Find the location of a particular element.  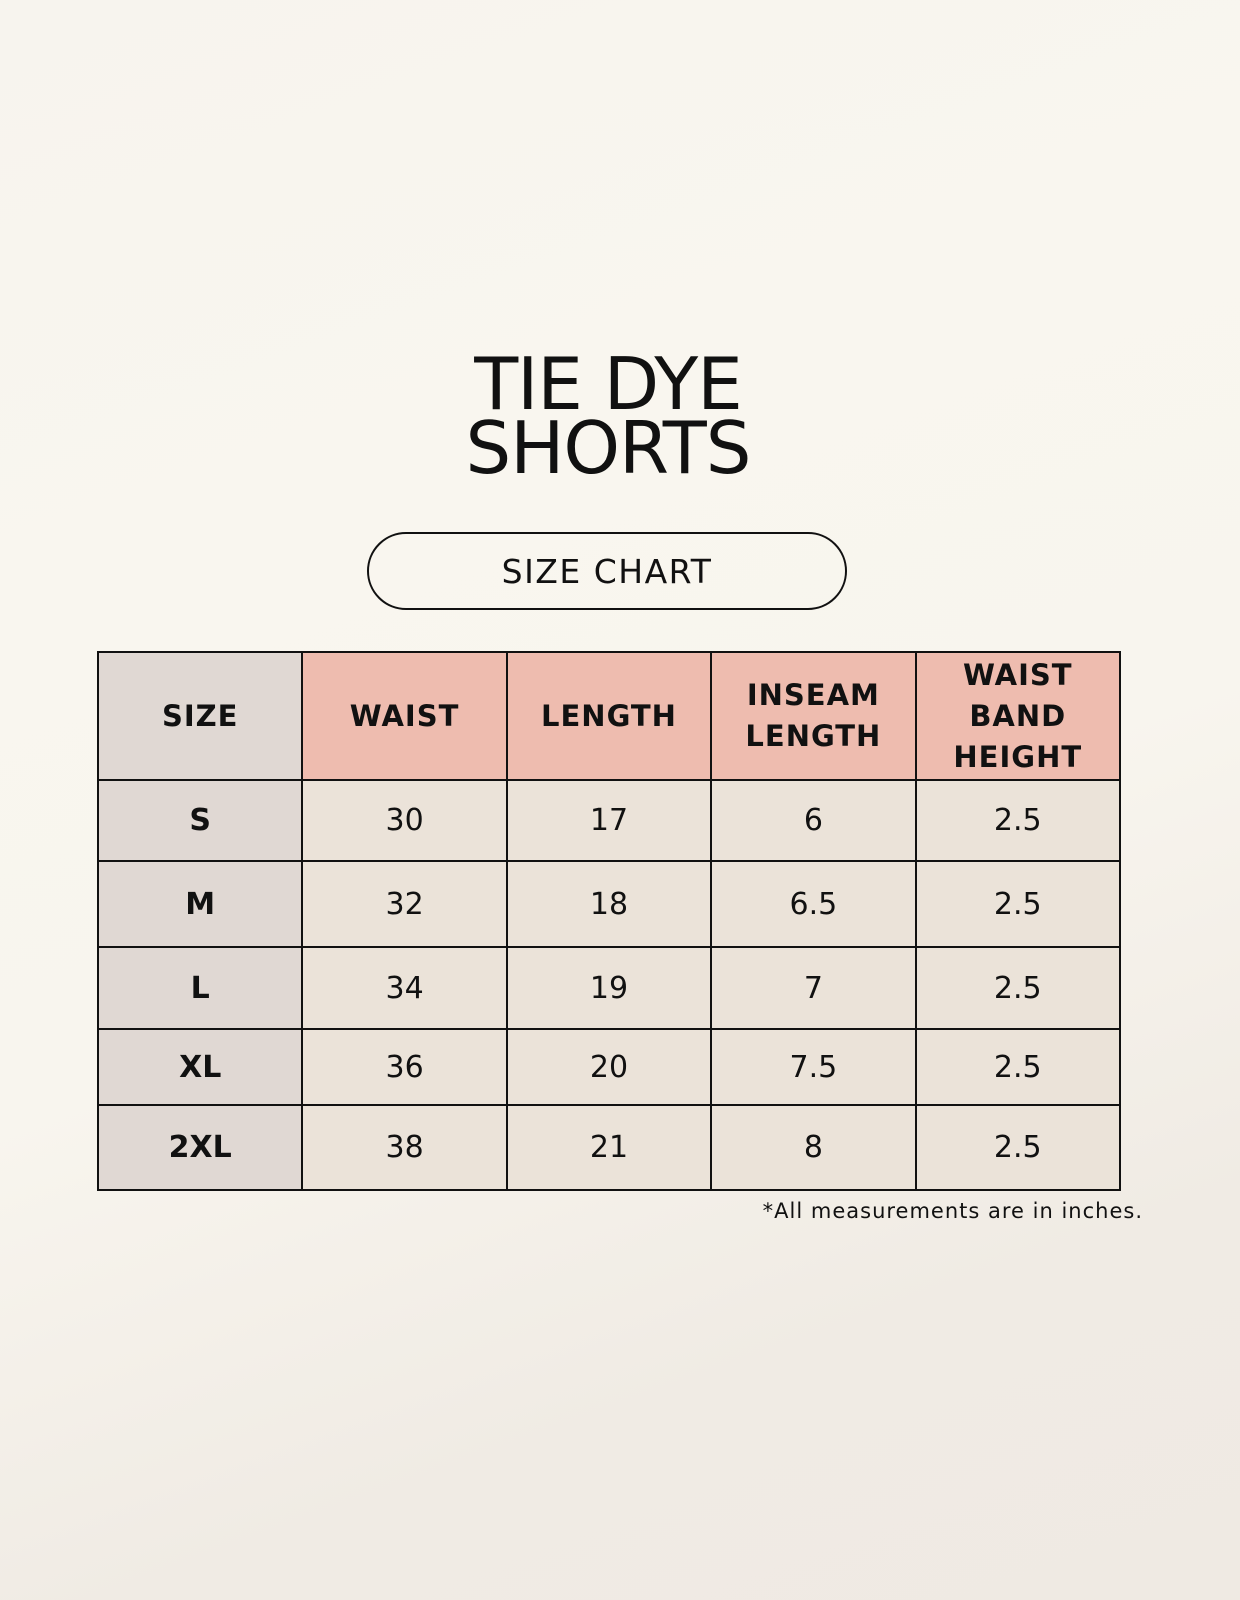

measurement-cell: 17 is located at coordinates (609, 820).